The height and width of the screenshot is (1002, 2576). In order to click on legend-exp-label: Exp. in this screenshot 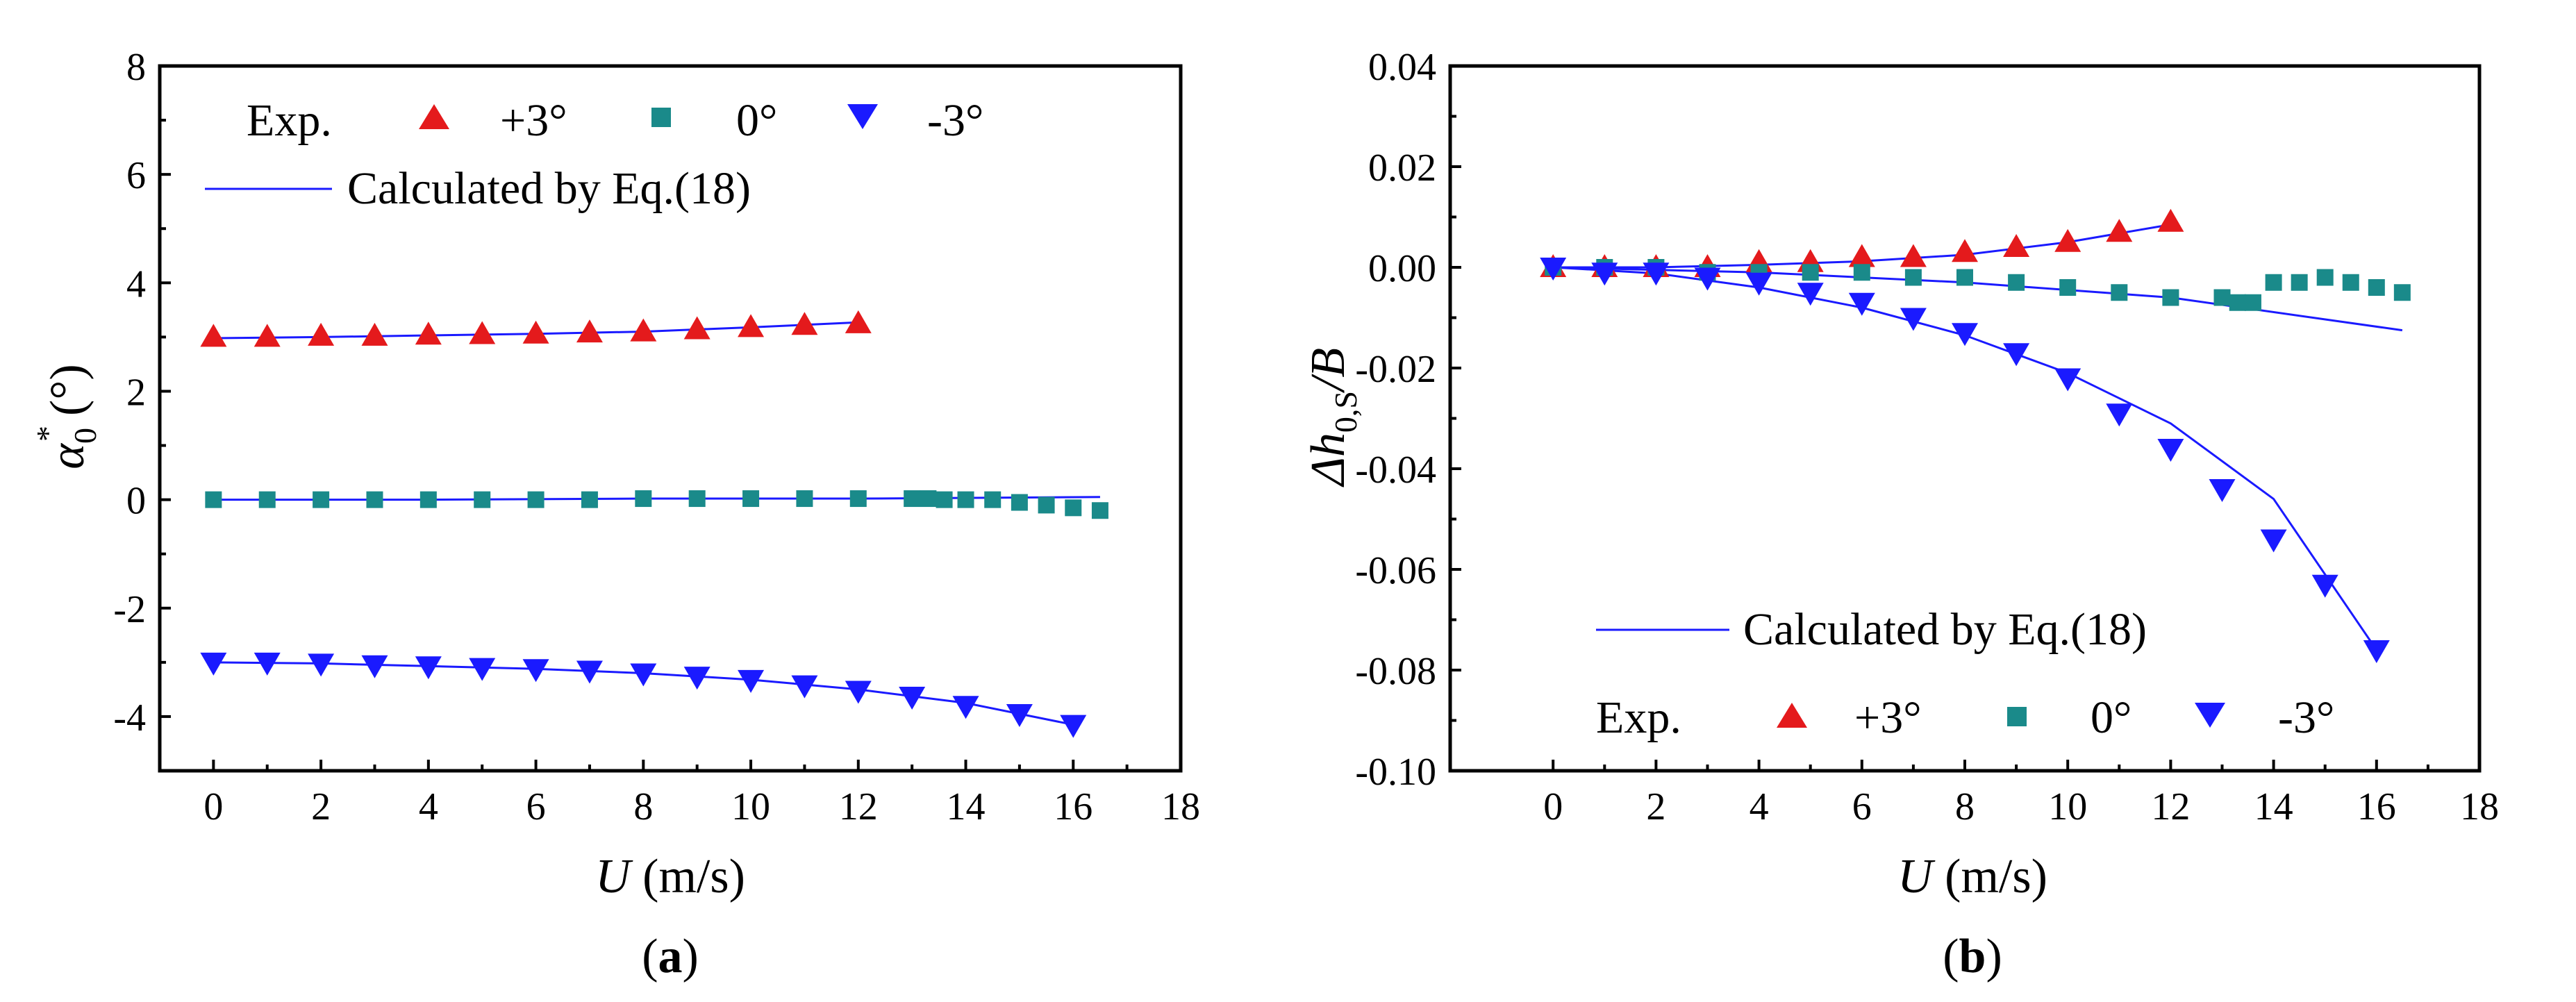, I will do `click(289, 120)`.